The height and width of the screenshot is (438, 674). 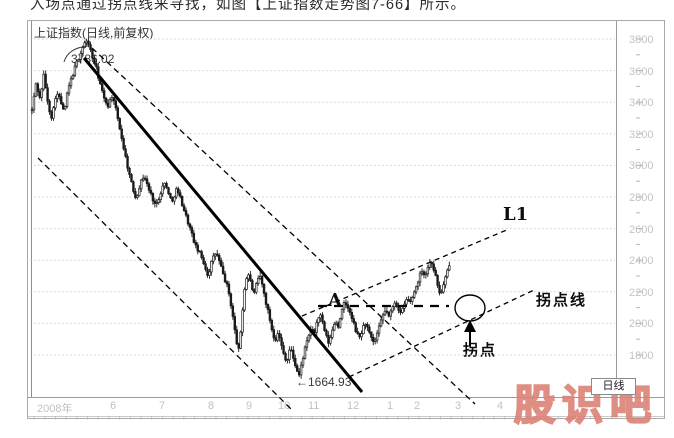 I want to click on peak-leader-curve, so click(x=76, y=54).